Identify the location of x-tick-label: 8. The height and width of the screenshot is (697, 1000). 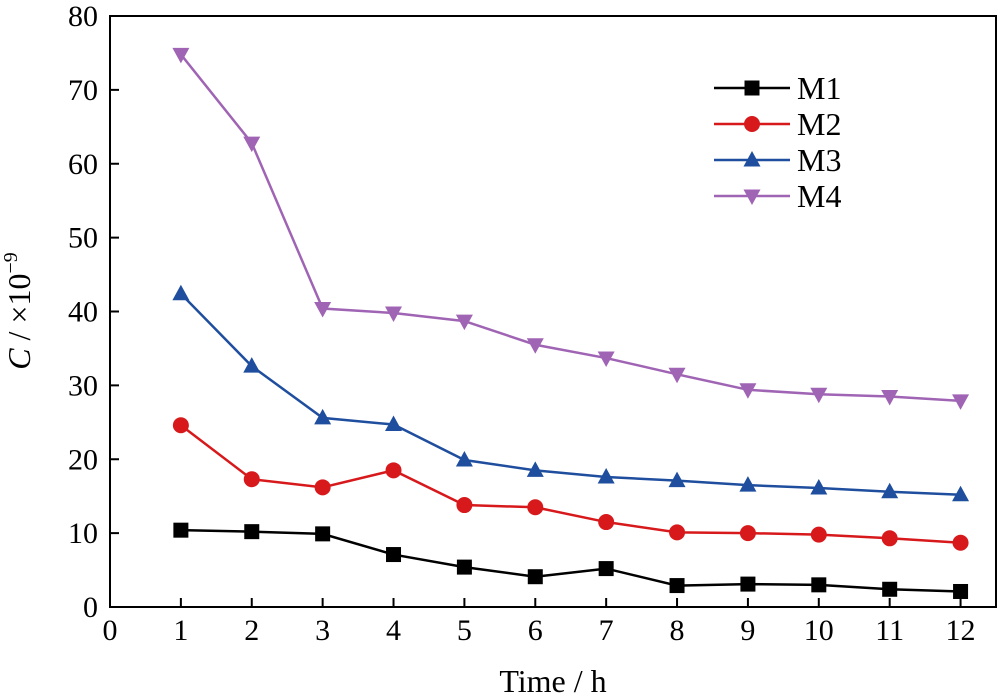
(677, 630).